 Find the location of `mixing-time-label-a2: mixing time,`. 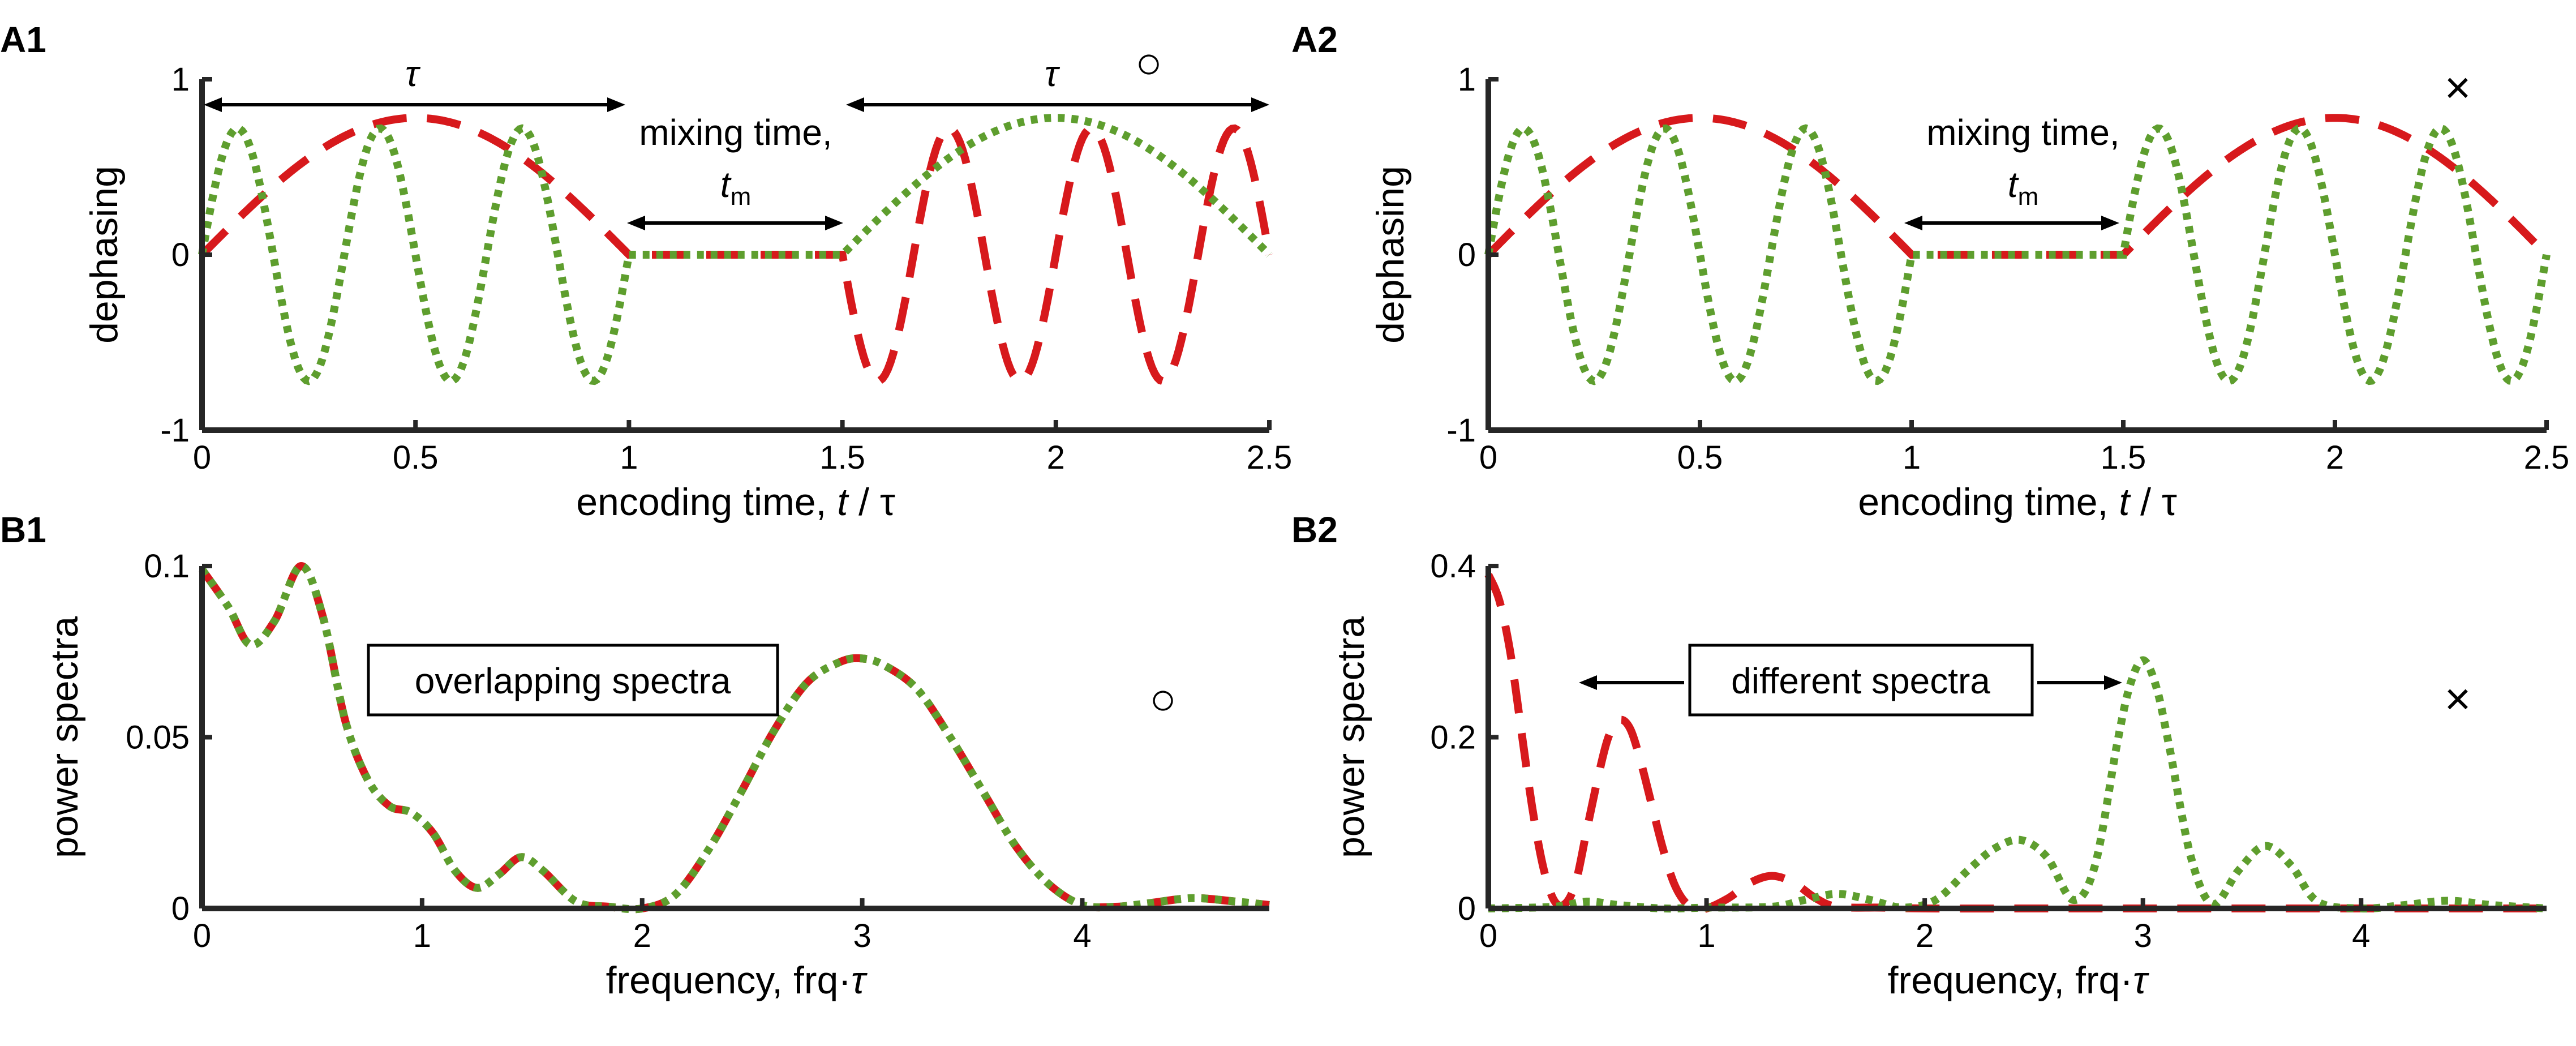

mixing-time-label-a2: mixing time, is located at coordinates (2022, 132).